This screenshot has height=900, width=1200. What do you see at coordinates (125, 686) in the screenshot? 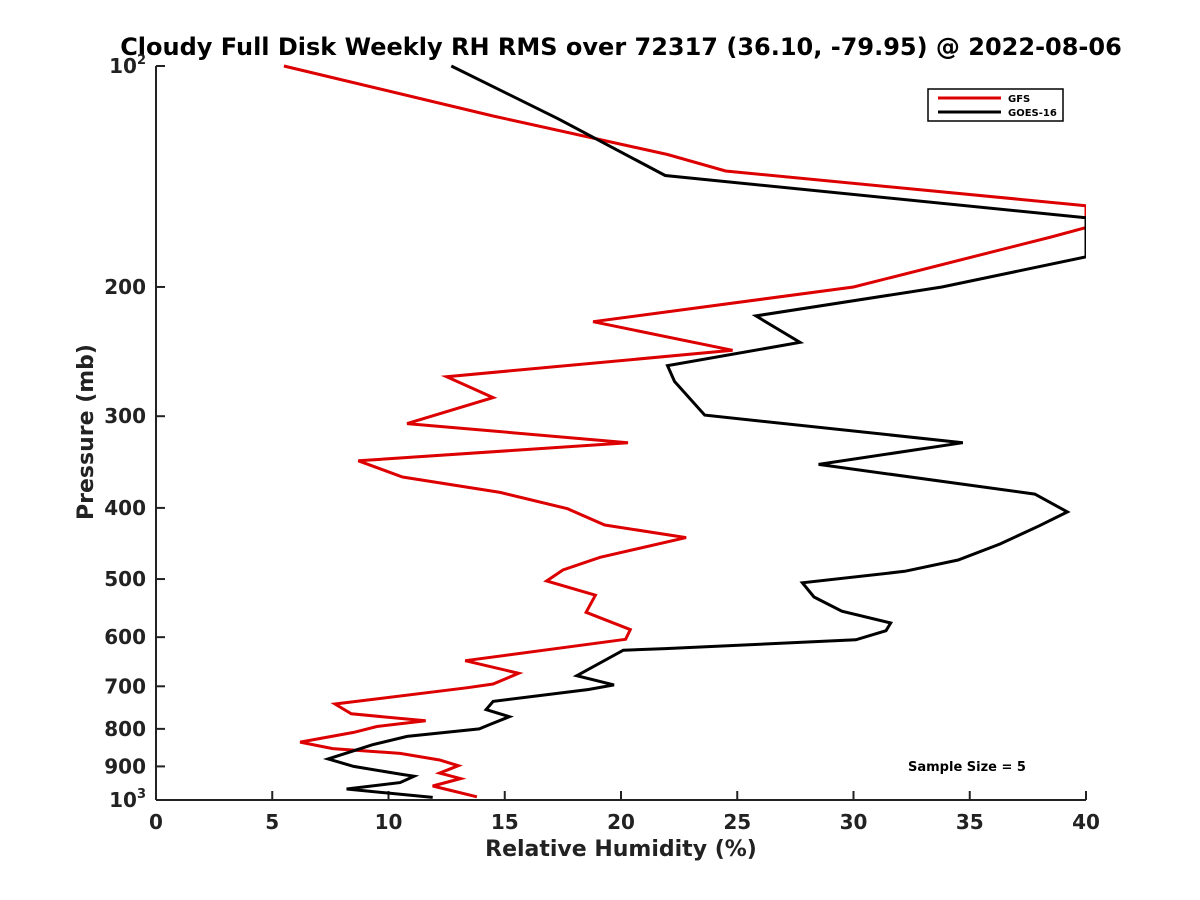
I see `y-tick-label: 700` at bounding box center [125, 686].